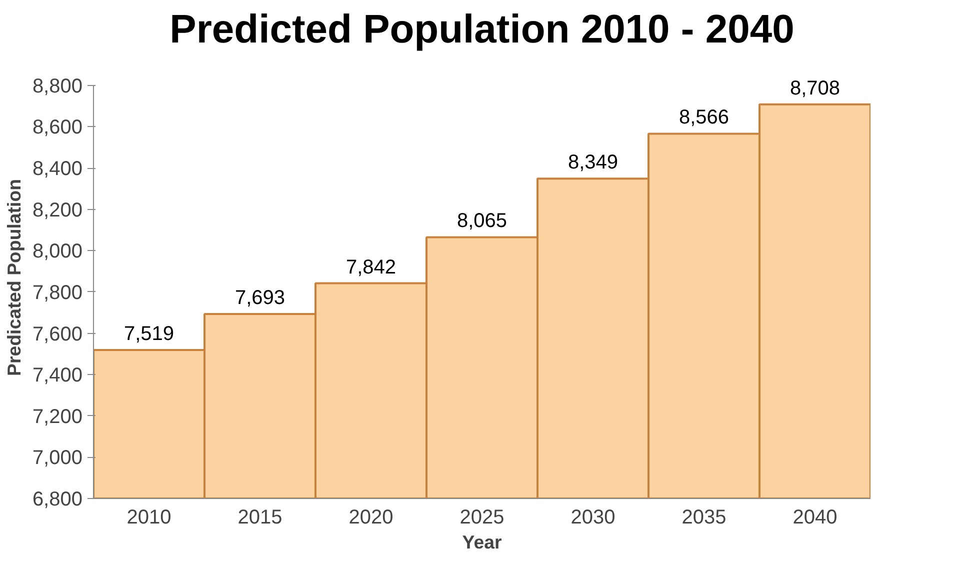 The height and width of the screenshot is (580, 958). I want to click on y-tick-label: 7,600, so click(57, 334).